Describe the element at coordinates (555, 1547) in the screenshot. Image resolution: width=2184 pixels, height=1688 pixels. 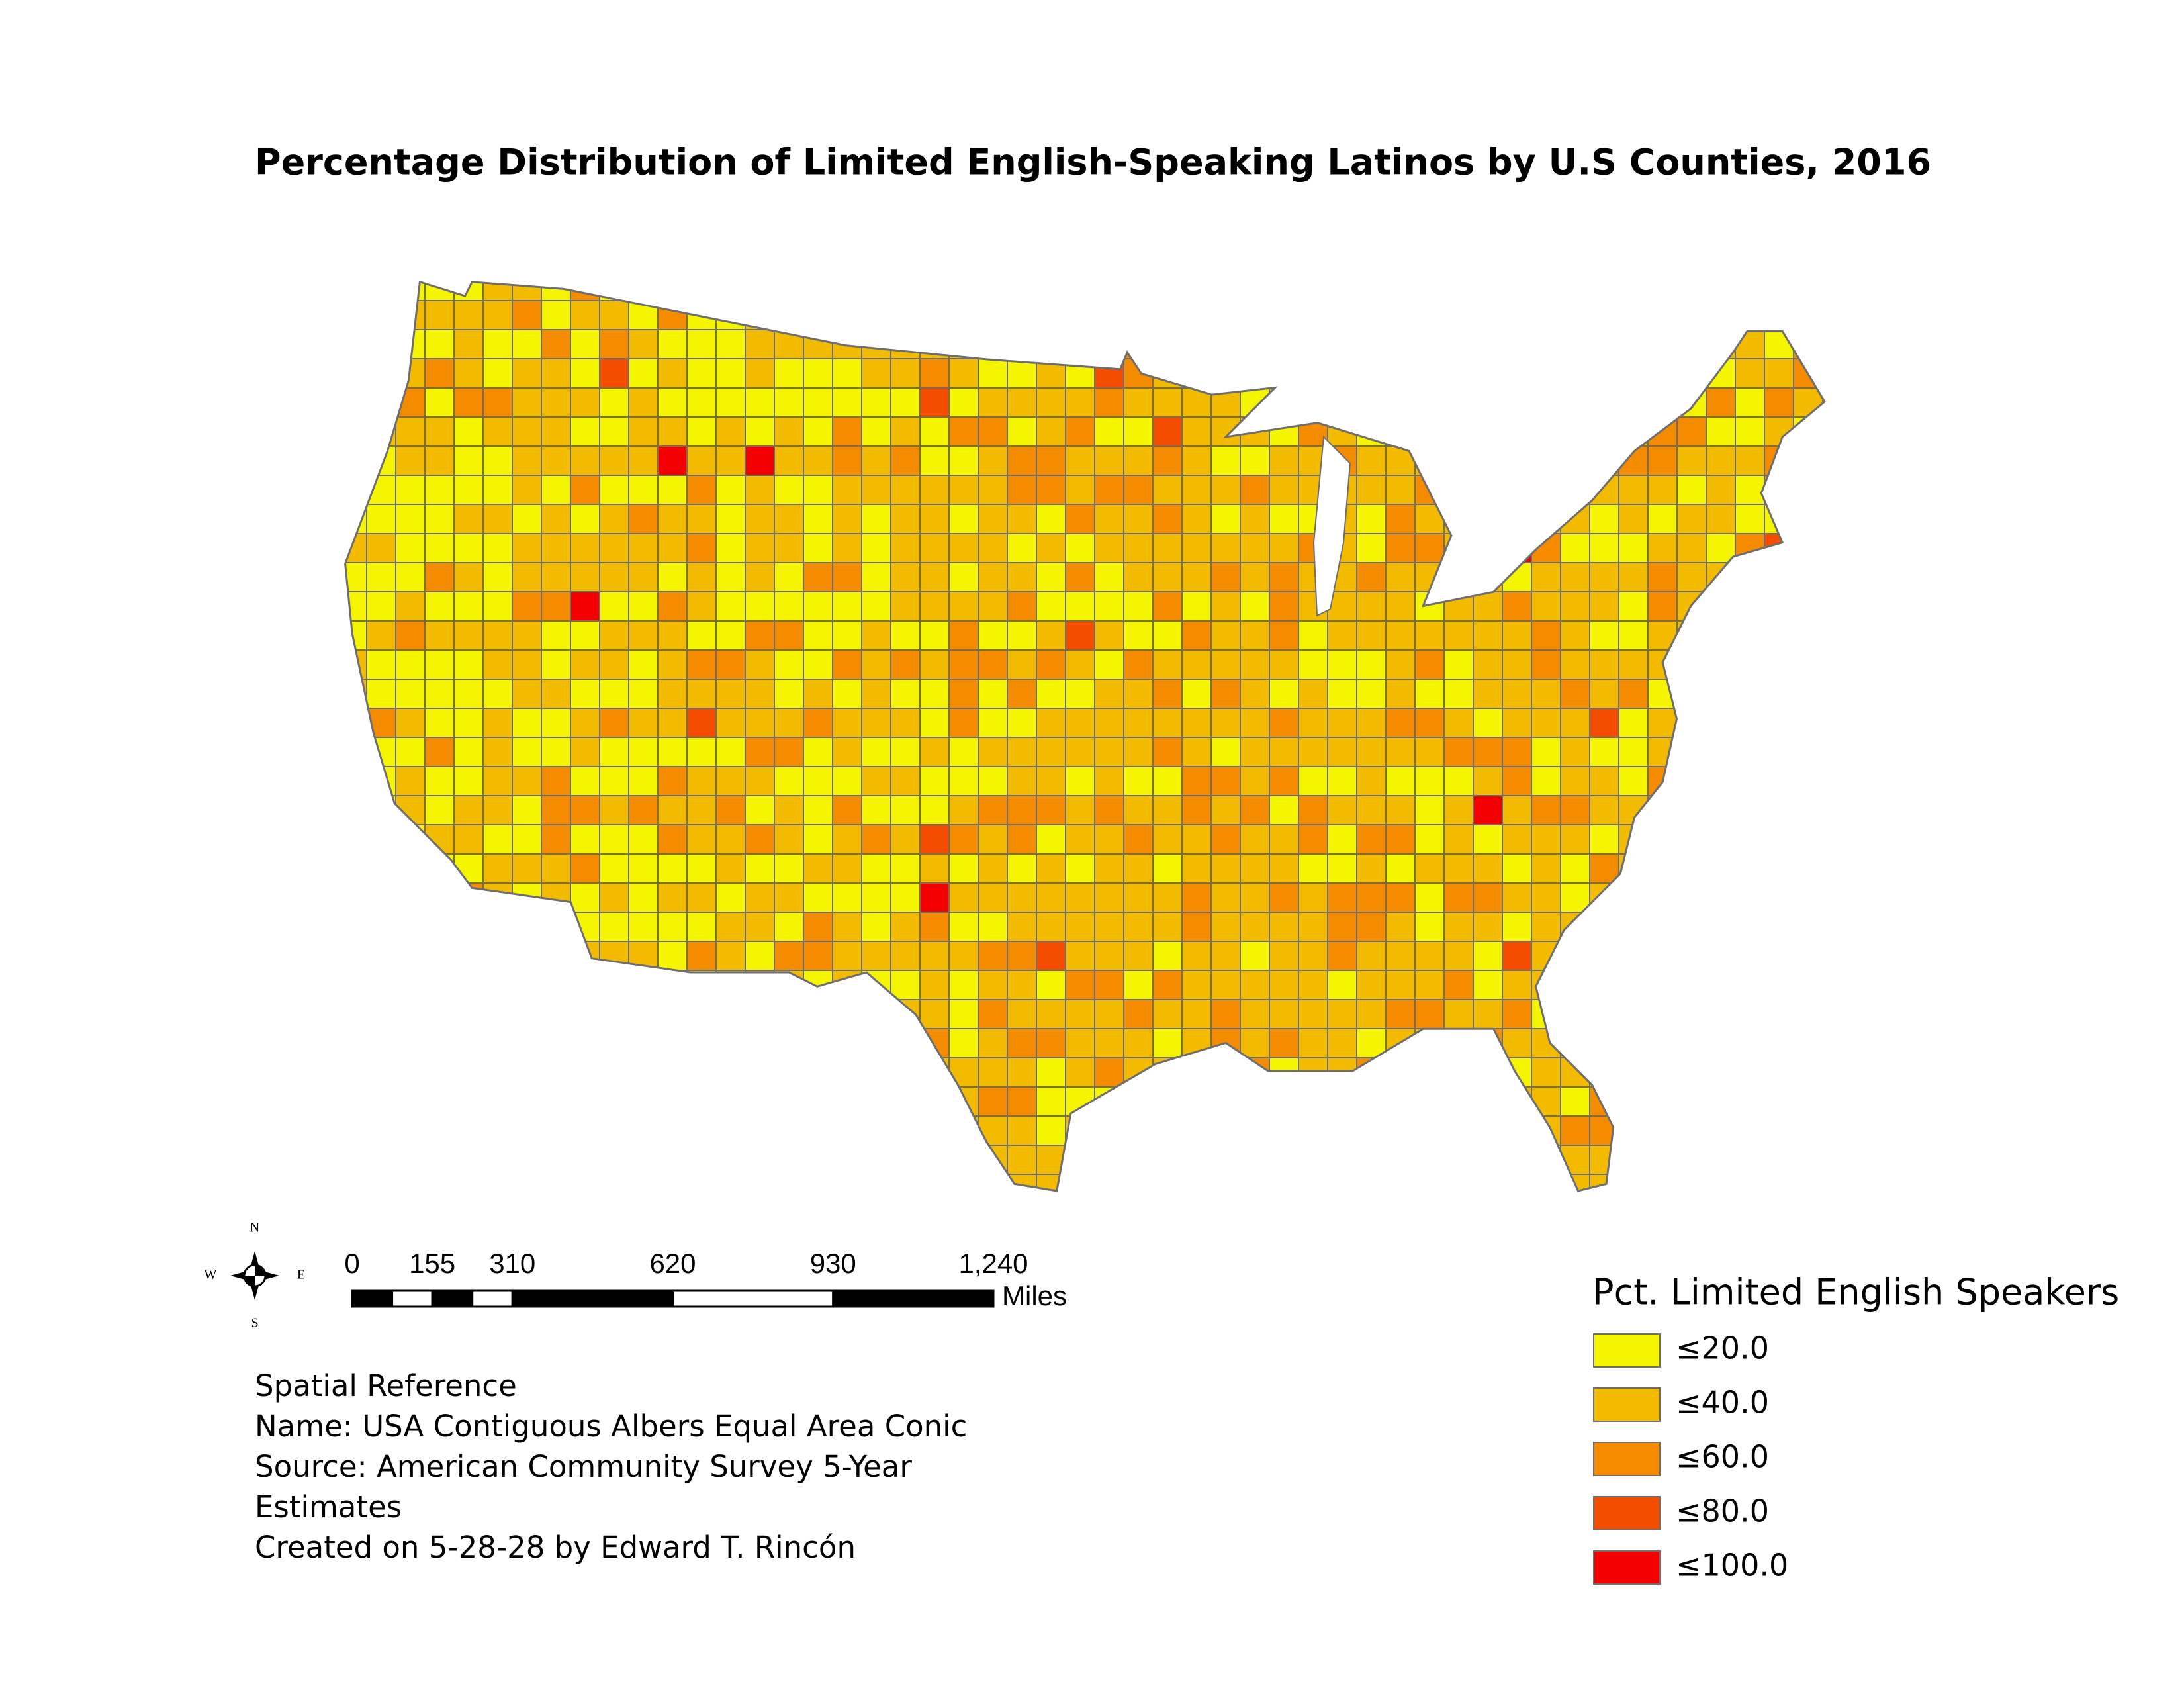
I see `note-line: Created on 5-28-28 by Edward T. Rincón` at that location.